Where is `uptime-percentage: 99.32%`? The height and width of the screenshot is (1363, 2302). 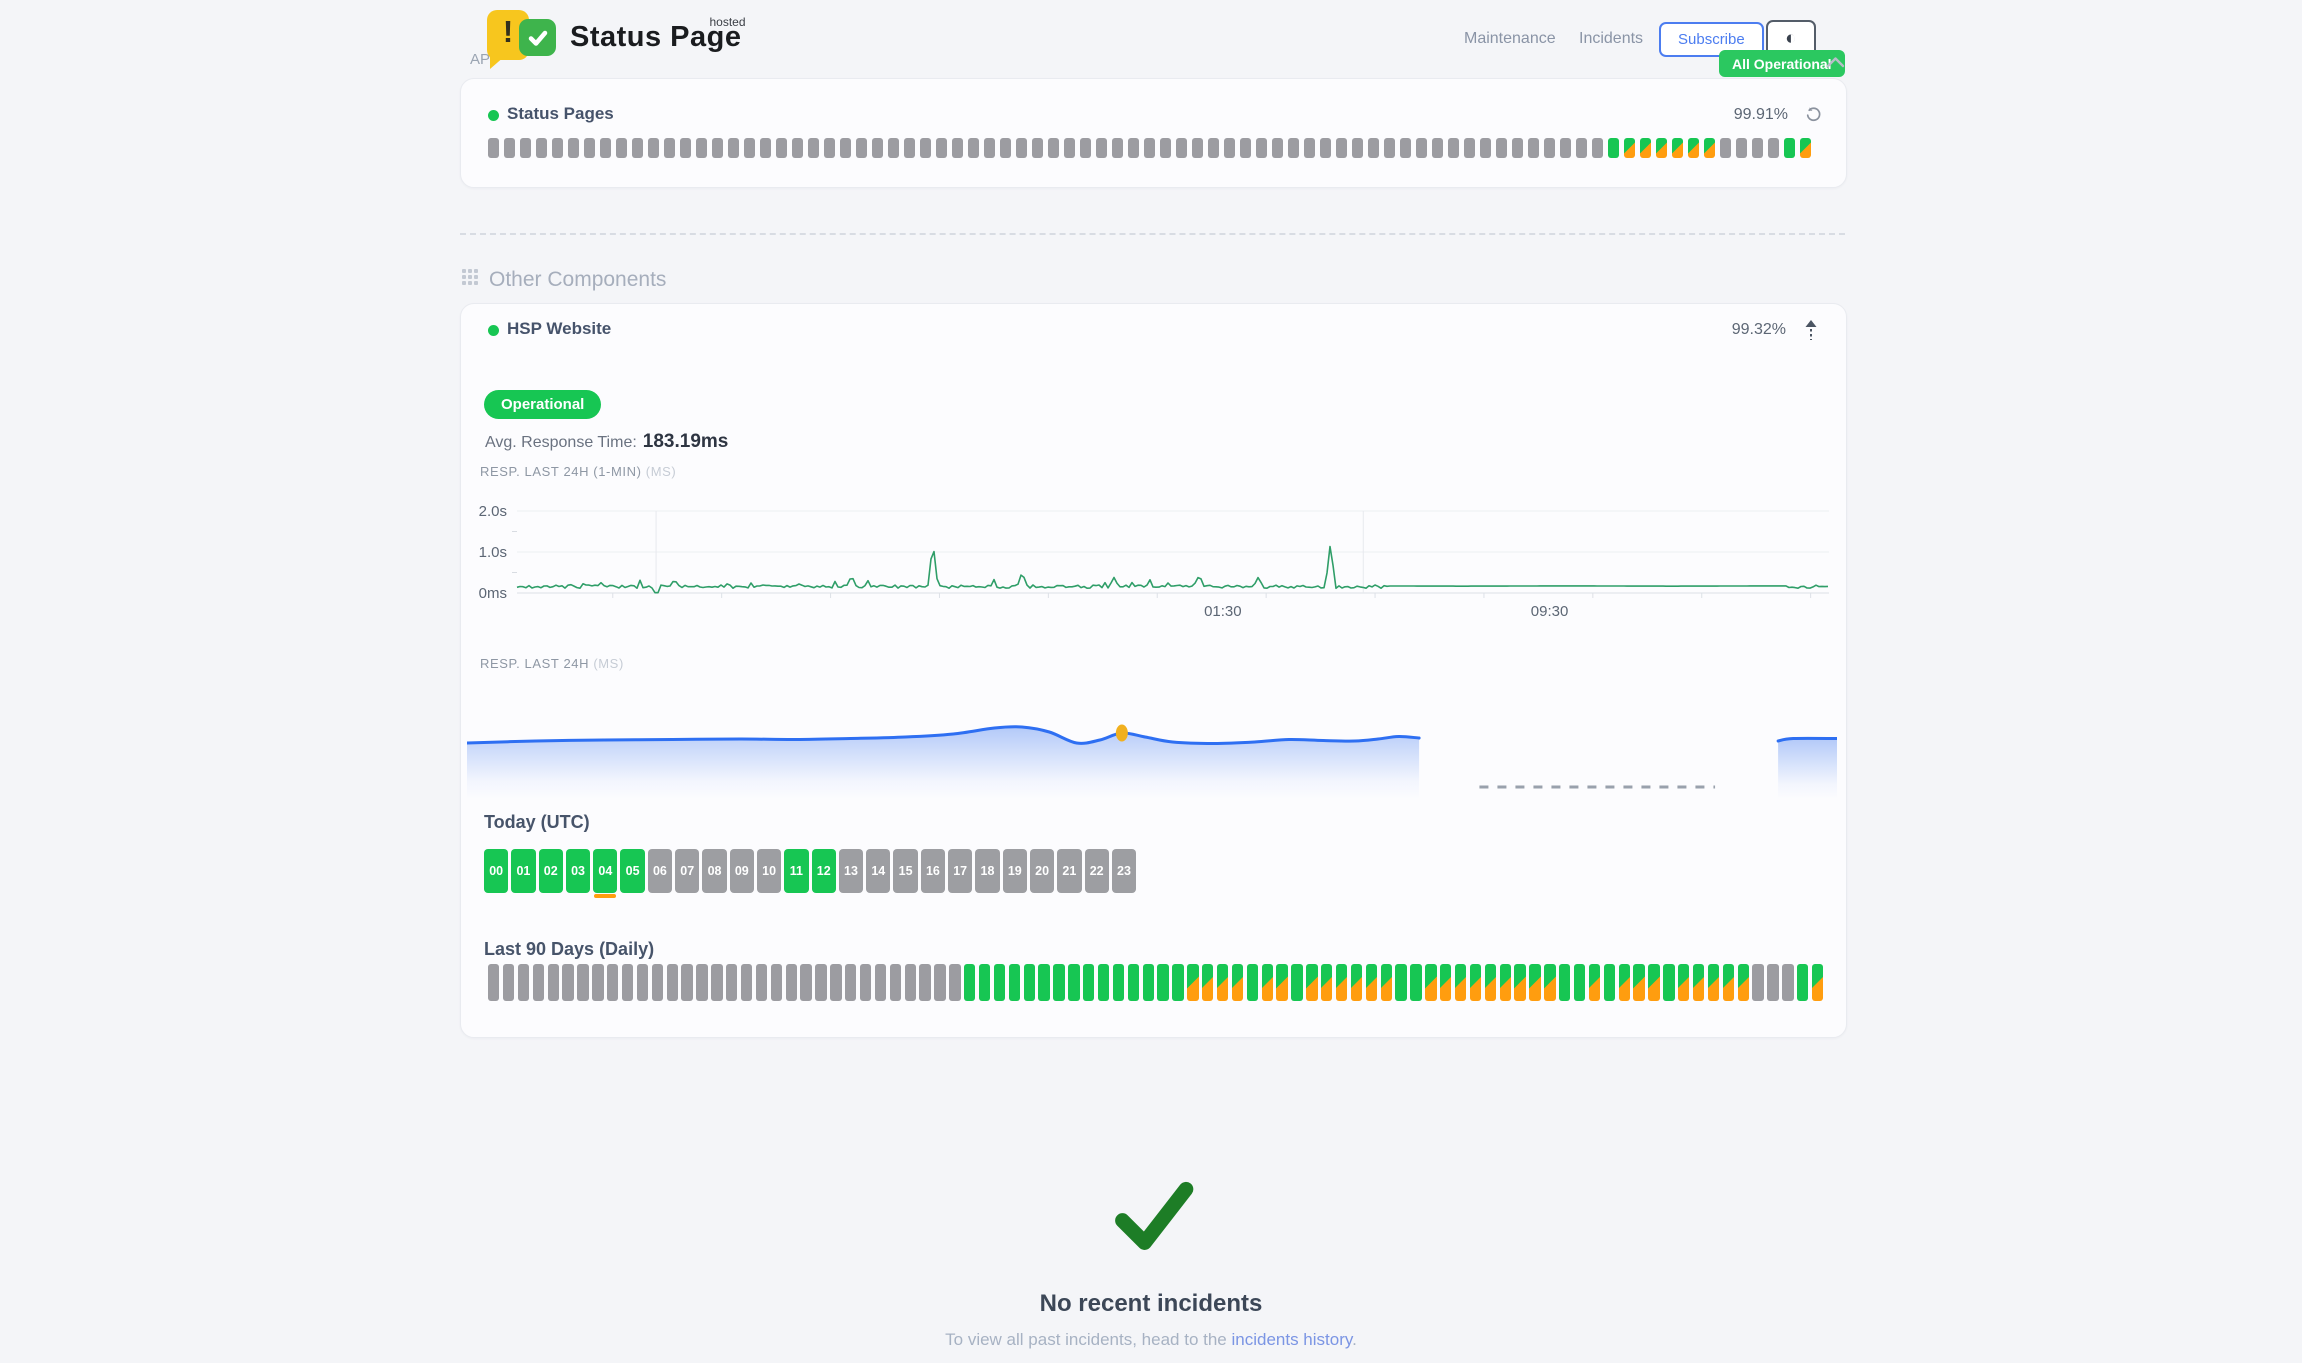 uptime-percentage: 99.32% is located at coordinates (1758, 329).